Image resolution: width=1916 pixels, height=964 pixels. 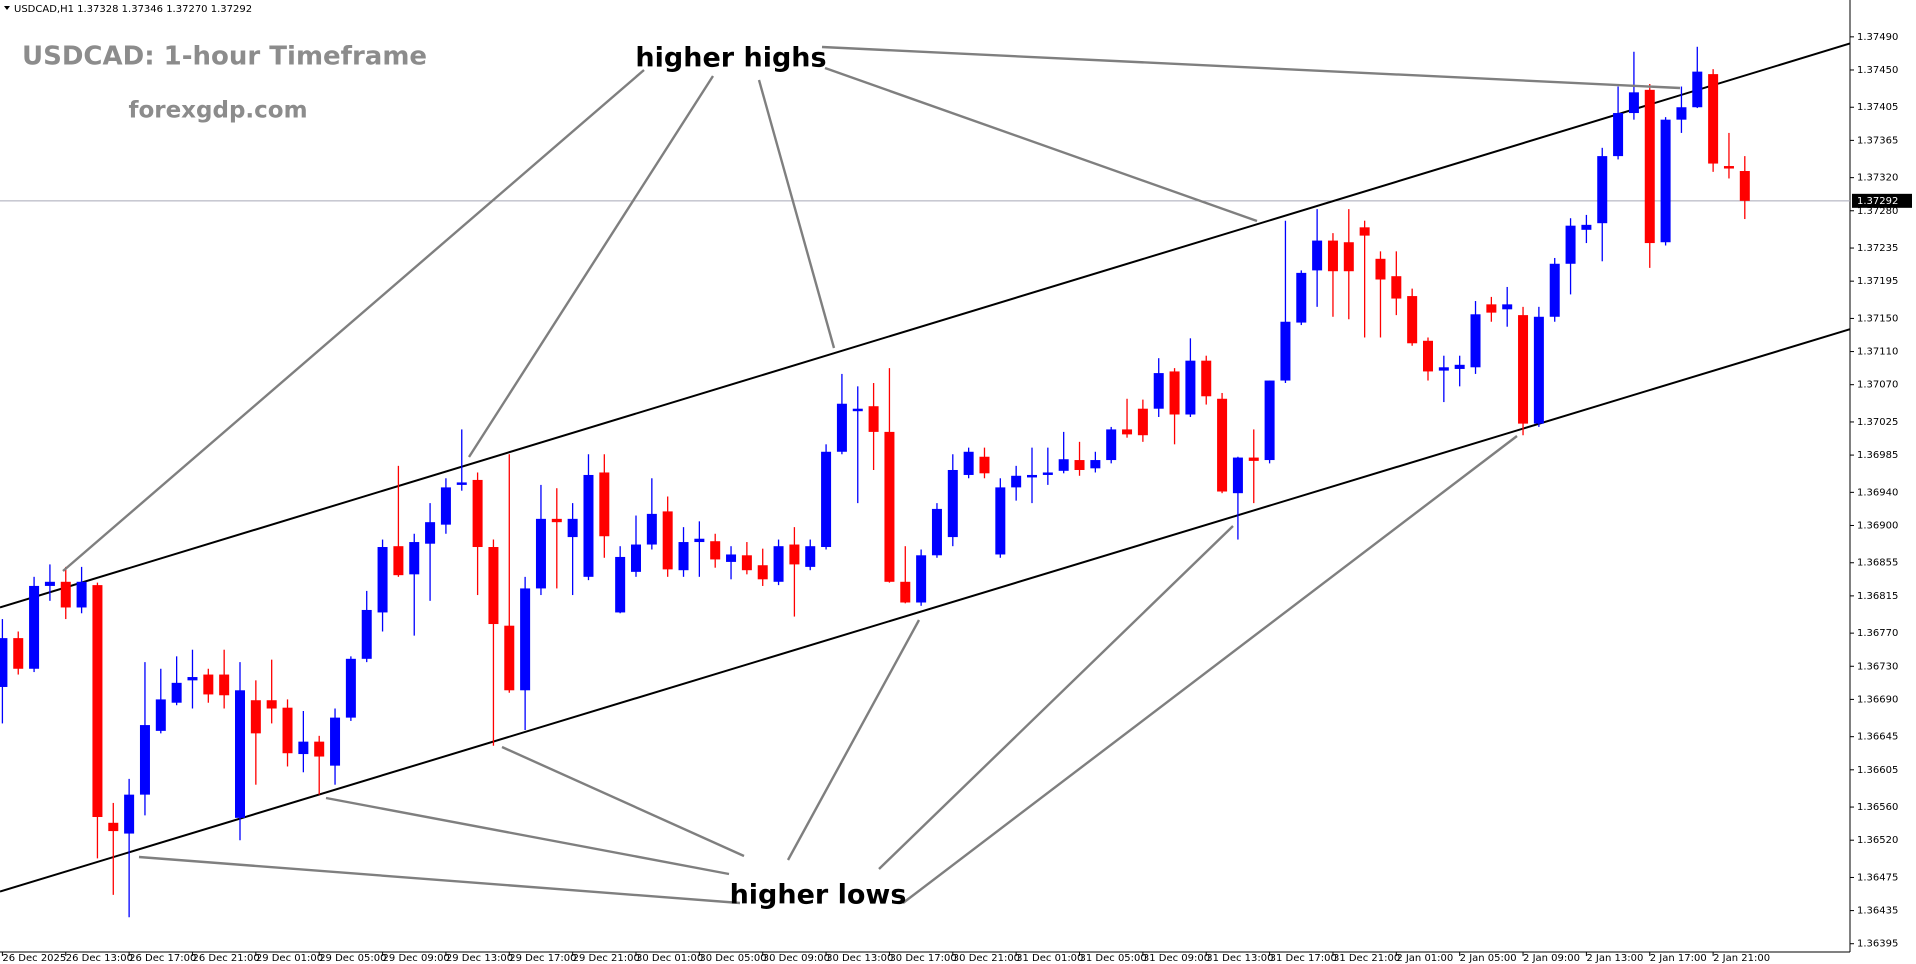 What do you see at coordinates (1882, 200) in the screenshot?
I see `last-price-box` at bounding box center [1882, 200].